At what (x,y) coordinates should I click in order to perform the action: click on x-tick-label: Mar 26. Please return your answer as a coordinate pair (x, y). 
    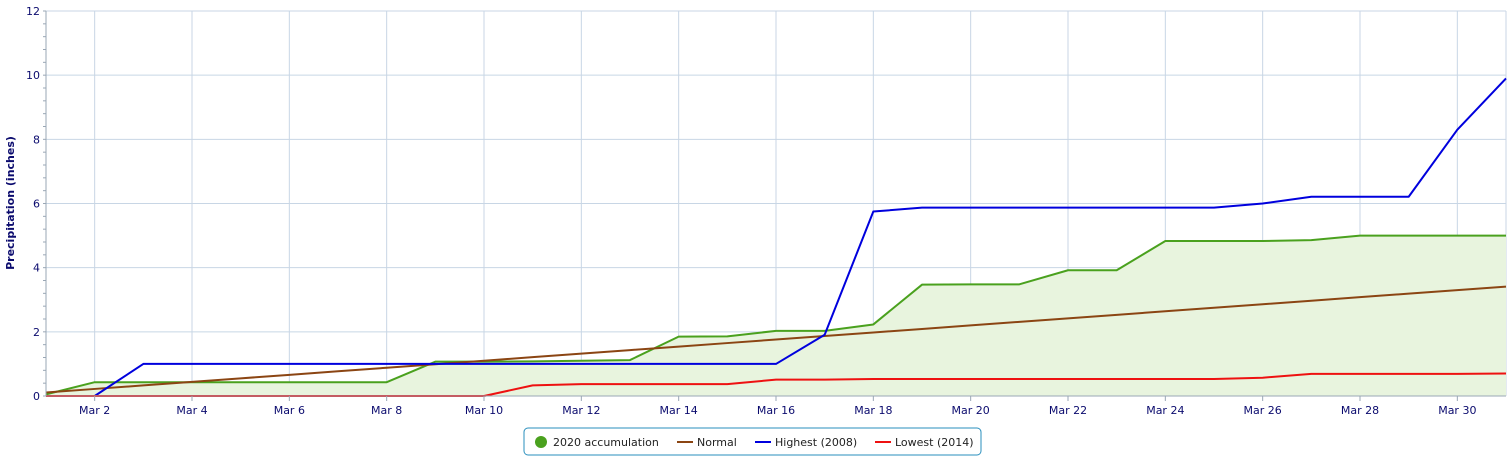
    Looking at the image, I should click on (1263, 410).